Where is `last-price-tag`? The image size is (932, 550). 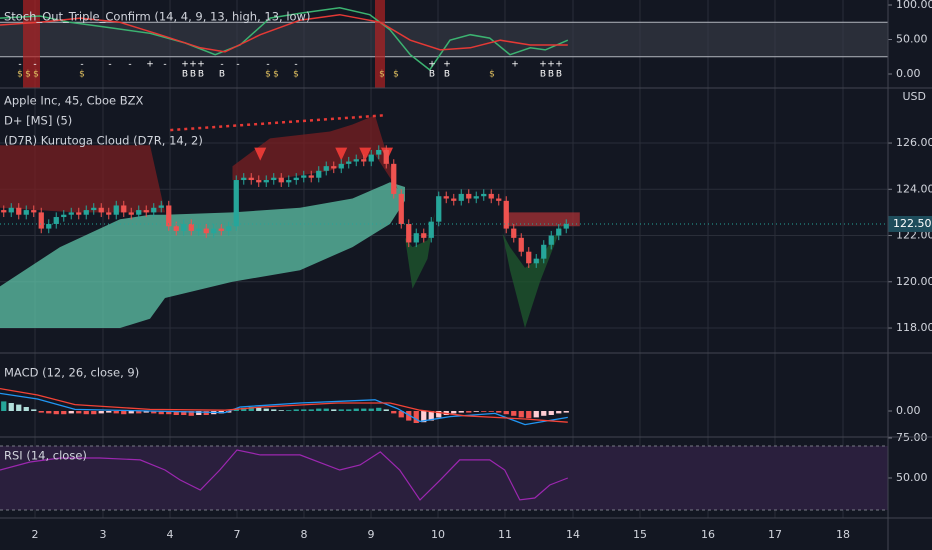
last-price-tag is located at coordinates (910, 223).